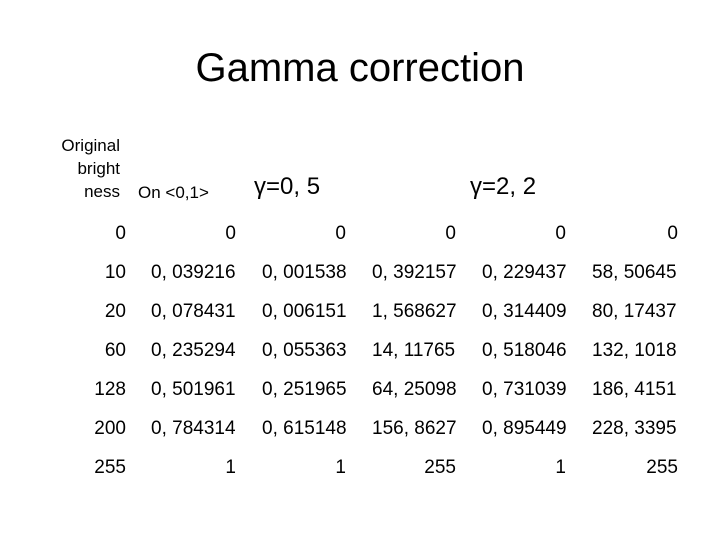 This screenshot has width=720, height=540. What do you see at coordinates (90, 168) in the screenshot?
I see `header-original-brightness: Original bright ness` at bounding box center [90, 168].